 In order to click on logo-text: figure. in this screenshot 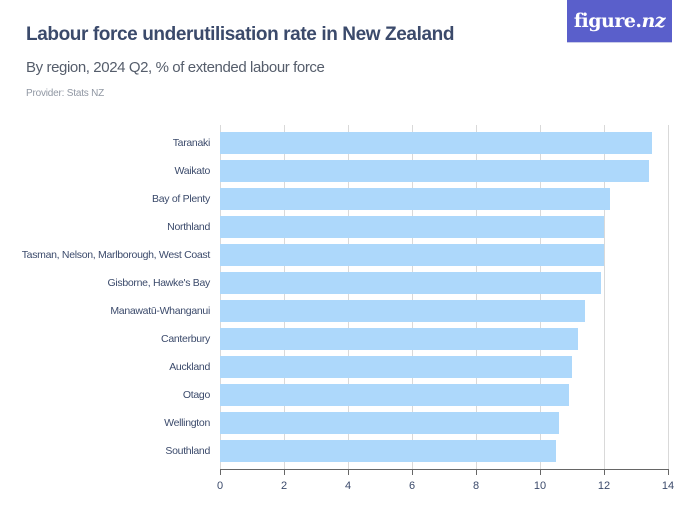, I will do `click(607, 21)`.